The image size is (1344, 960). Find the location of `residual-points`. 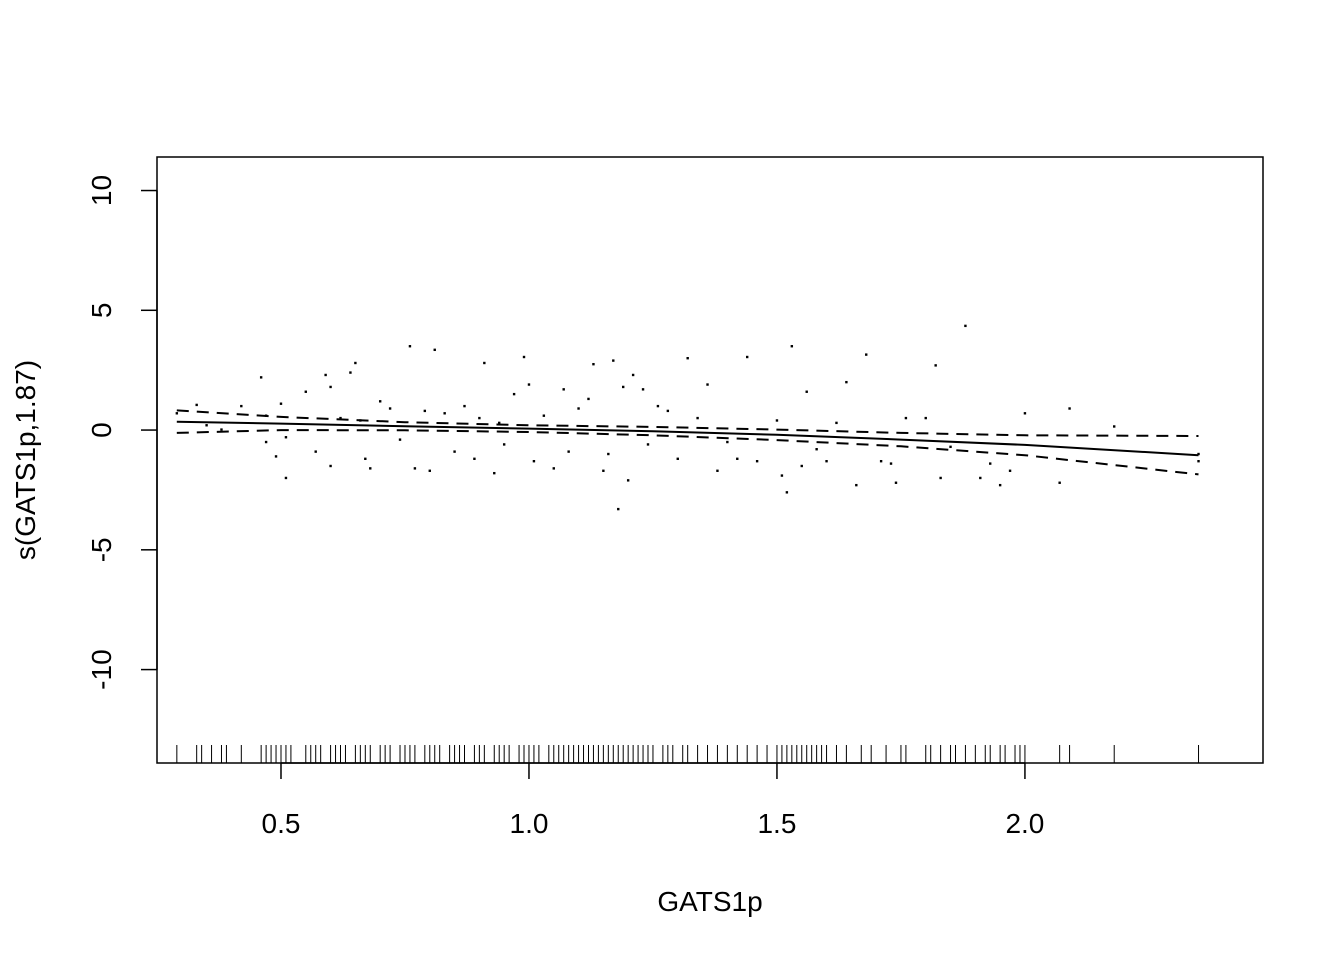

residual-points is located at coordinates (687, 417).